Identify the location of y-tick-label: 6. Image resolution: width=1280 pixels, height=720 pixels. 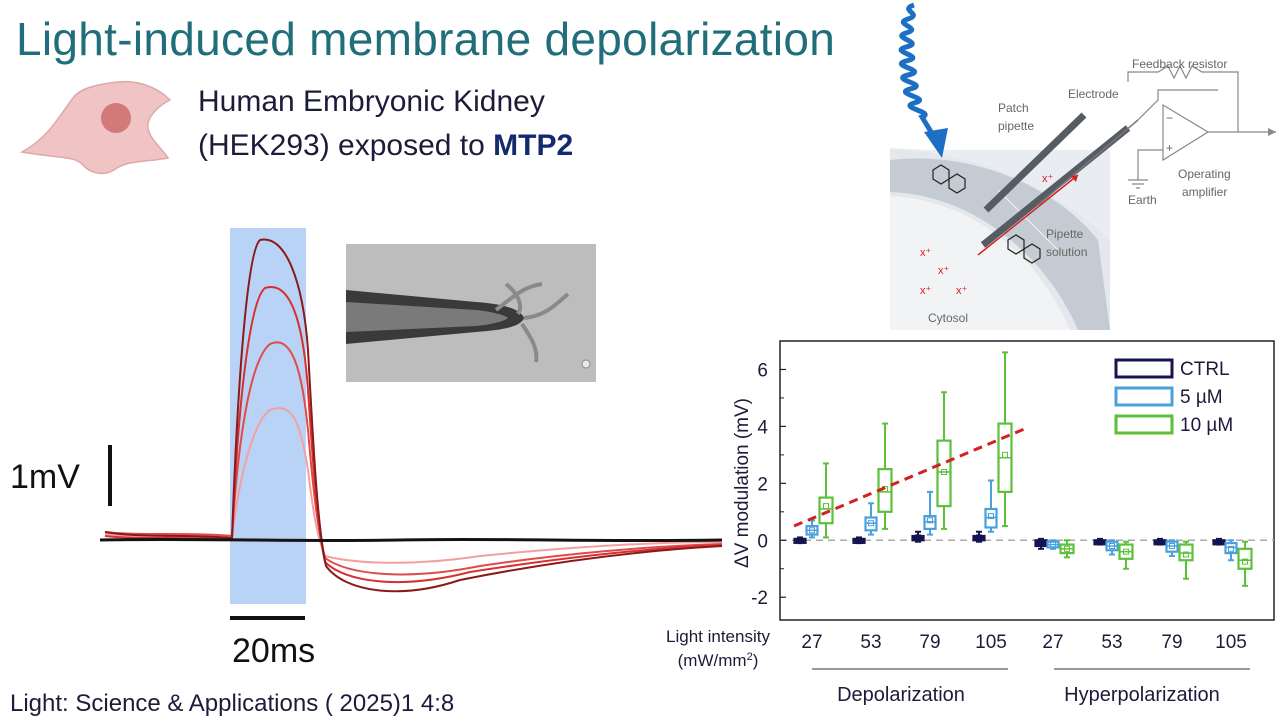
(762, 370).